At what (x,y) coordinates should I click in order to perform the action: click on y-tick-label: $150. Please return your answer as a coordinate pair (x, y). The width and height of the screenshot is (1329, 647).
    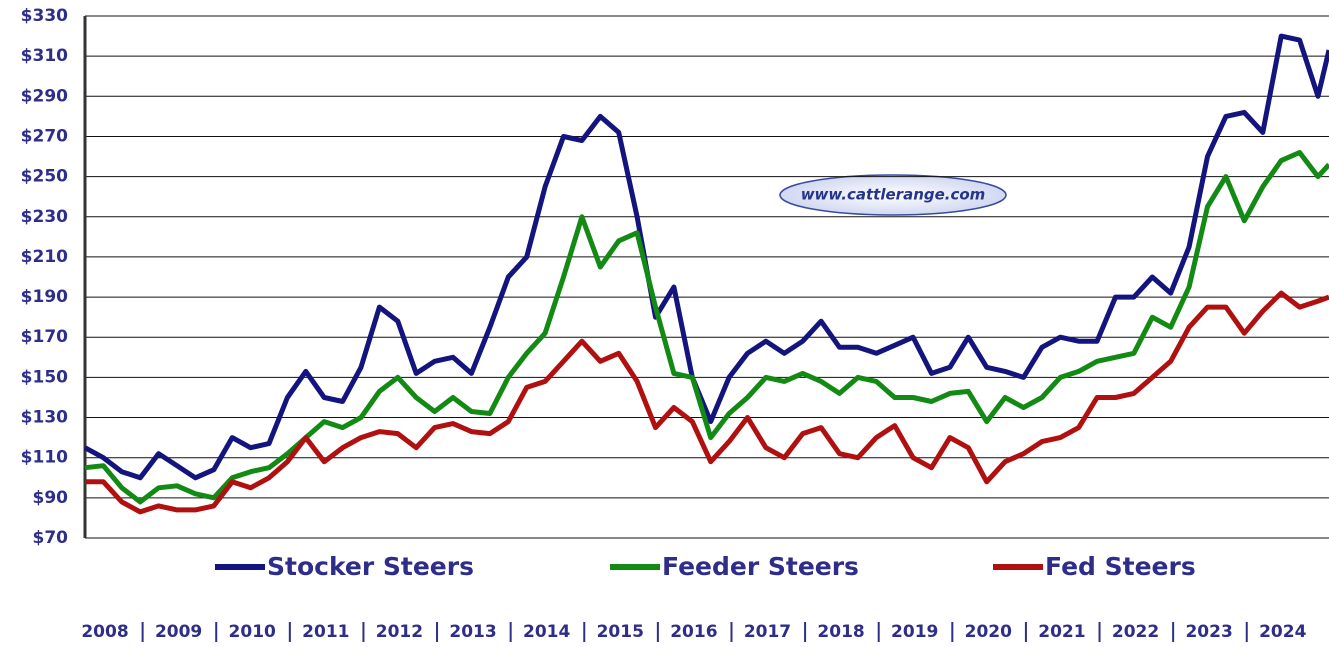
    Looking at the image, I should click on (44, 377).